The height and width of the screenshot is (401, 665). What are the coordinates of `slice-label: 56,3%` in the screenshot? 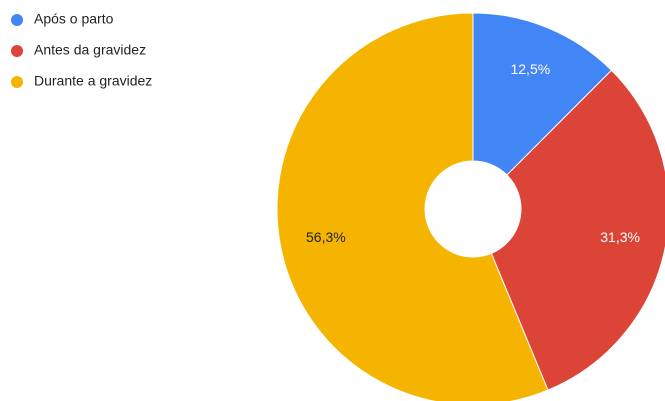 It's located at (326, 237).